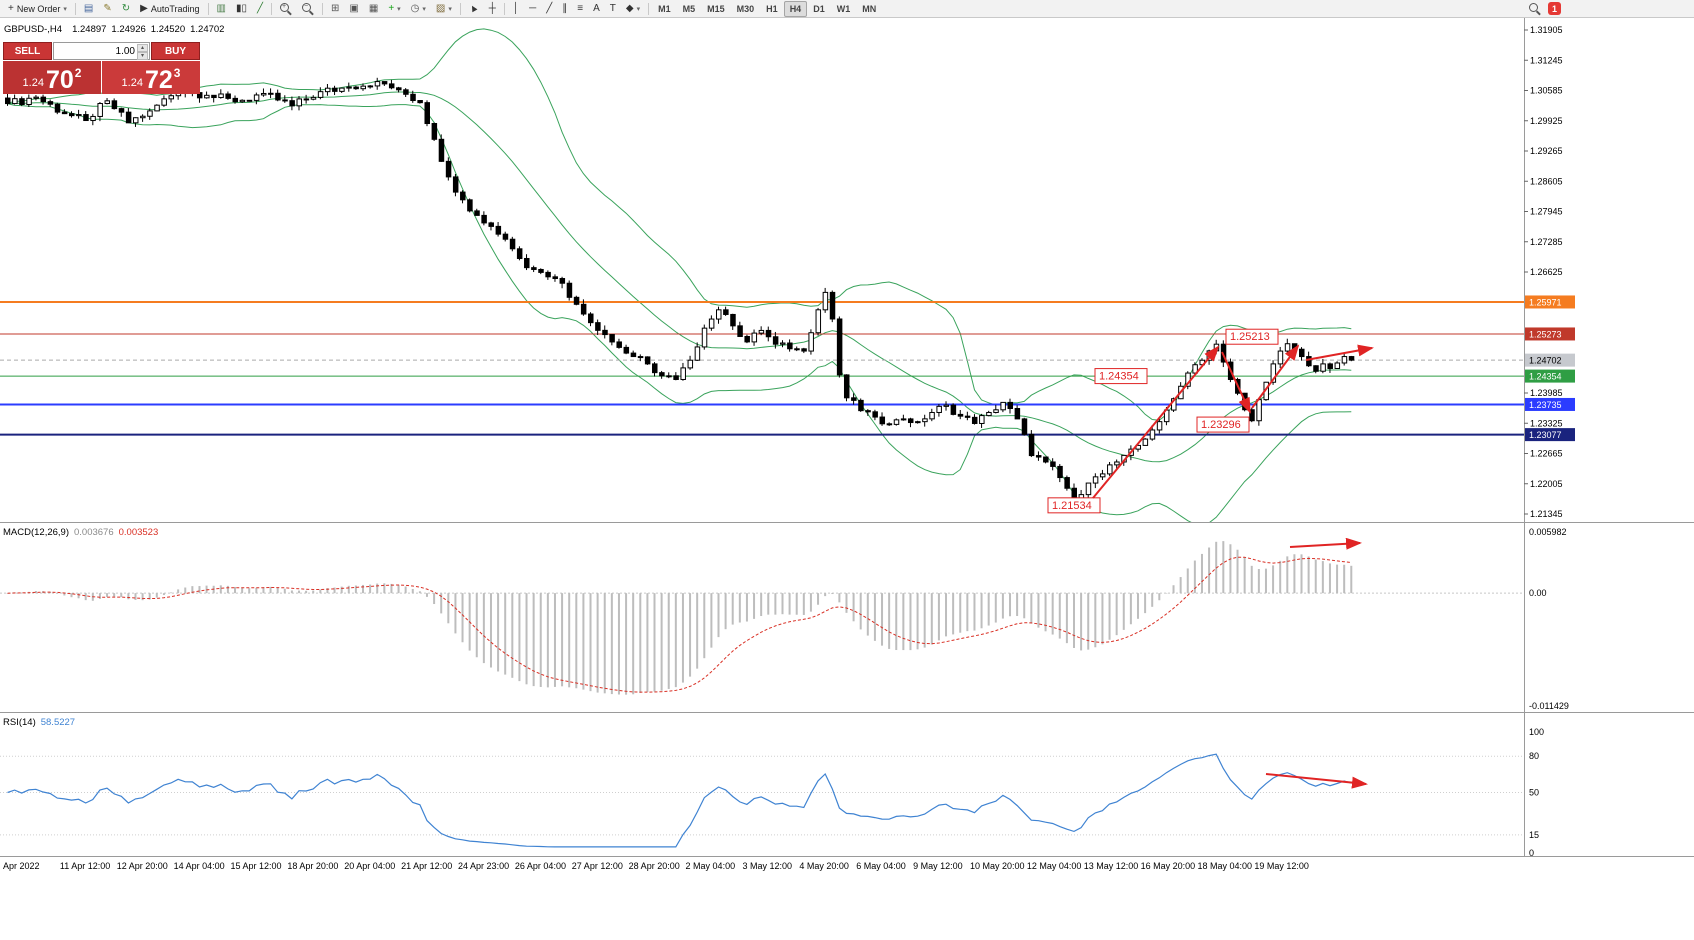 The image size is (1694, 940). What do you see at coordinates (1054, 866) in the screenshot?
I see `time-label: 12 May 04:00` at bounding box center [1054, 866].